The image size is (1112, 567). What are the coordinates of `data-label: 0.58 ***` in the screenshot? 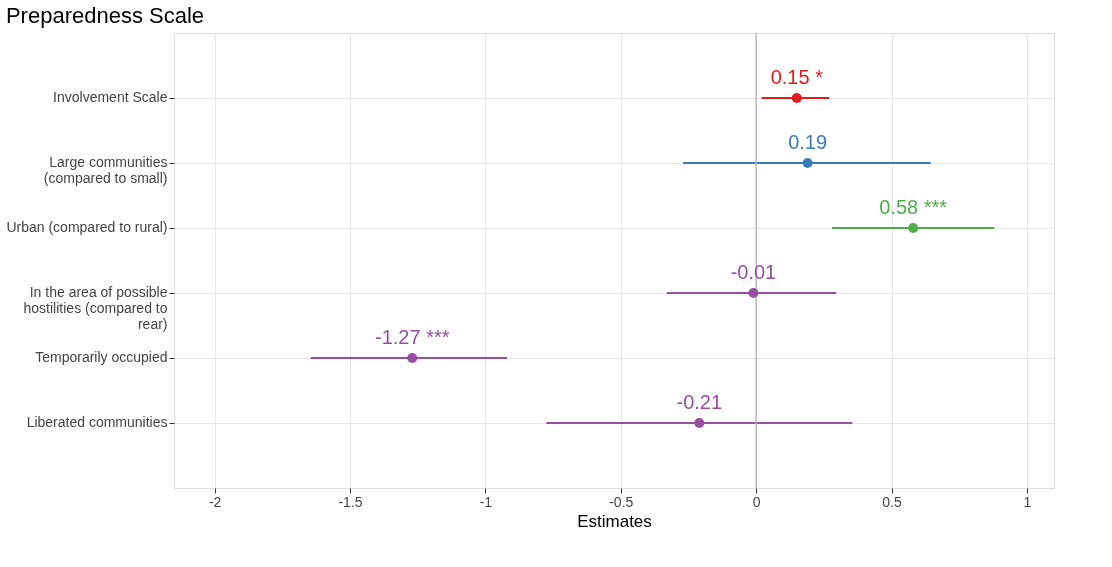 It's located at (913, 207).